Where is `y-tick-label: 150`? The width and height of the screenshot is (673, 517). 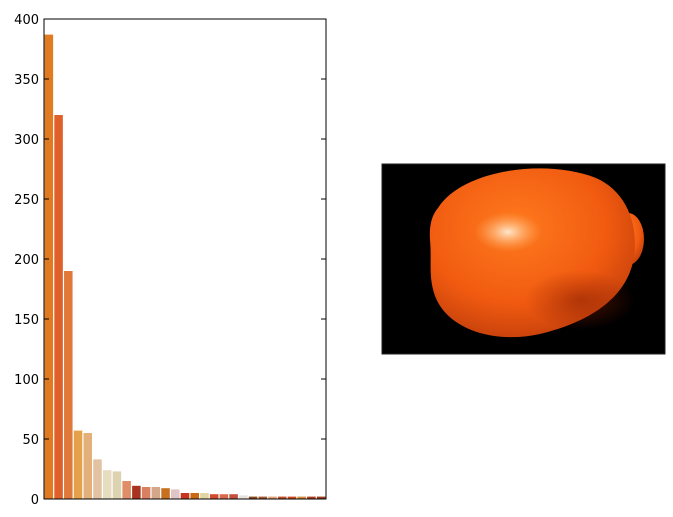 y-tick-label: 150 is located at coordinates (26, 320).